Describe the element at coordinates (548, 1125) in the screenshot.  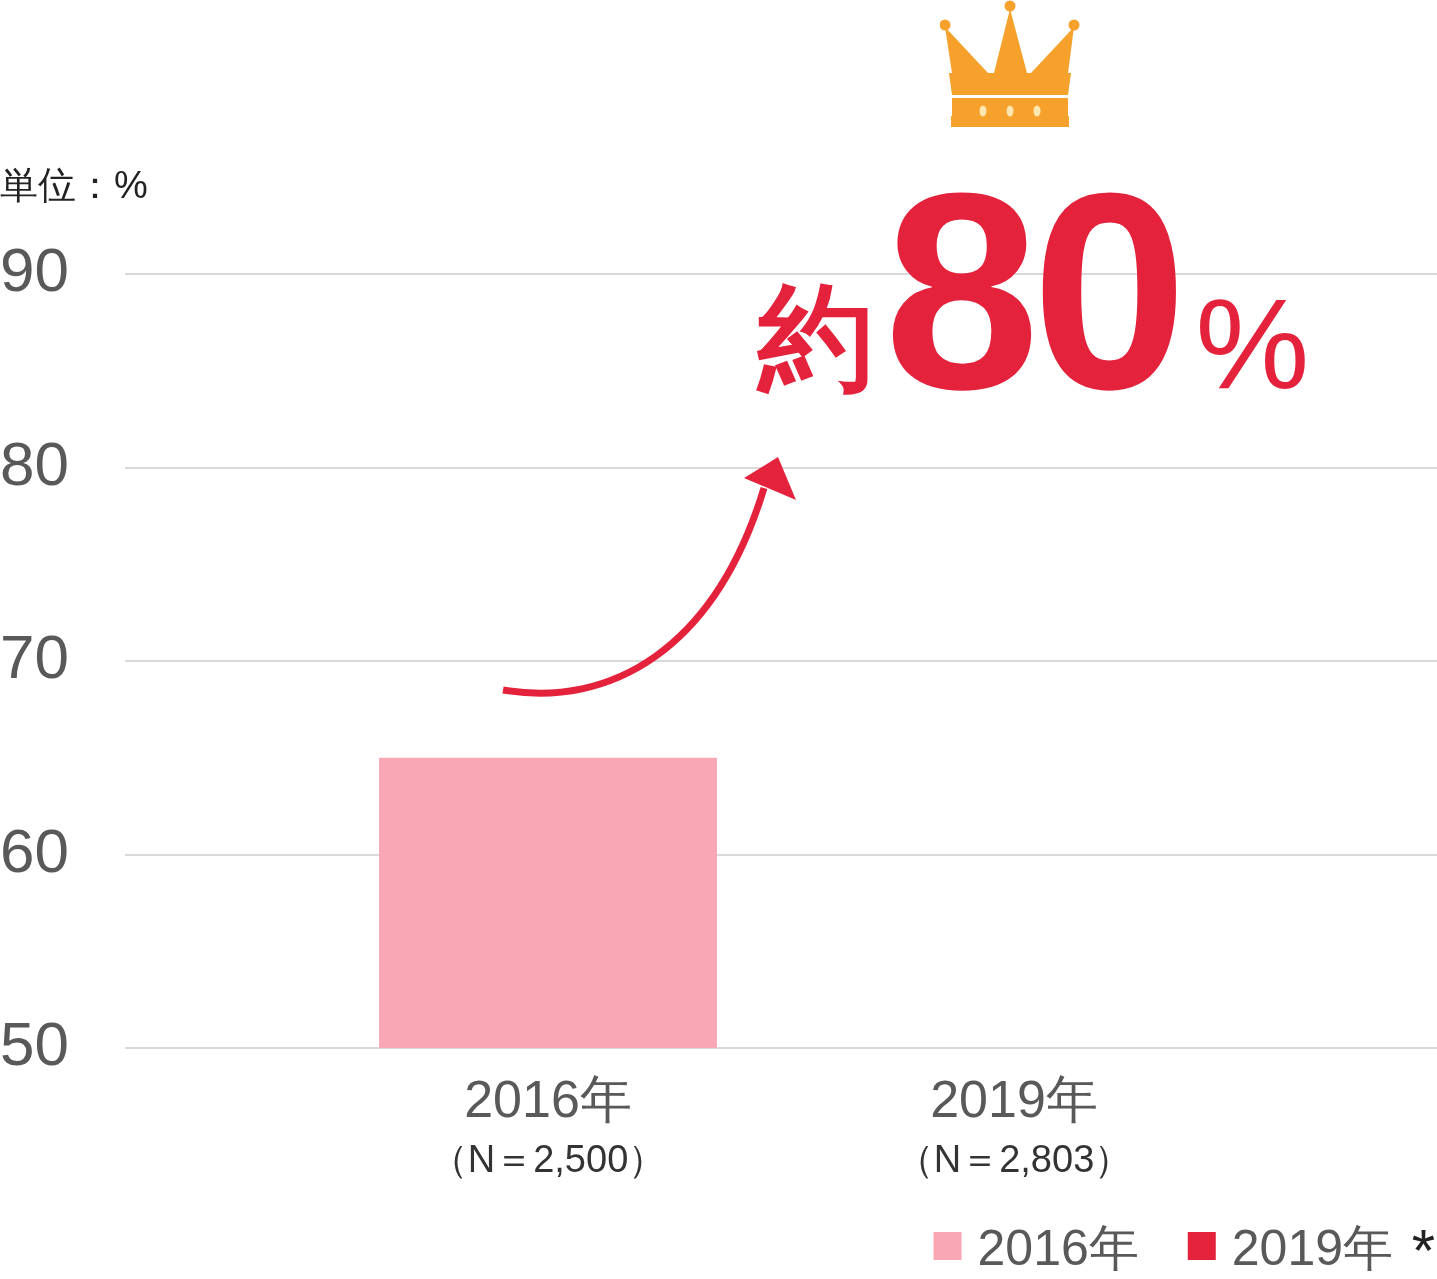
I see `x-tick-label: 2016年（N＝2,500）` at that location.